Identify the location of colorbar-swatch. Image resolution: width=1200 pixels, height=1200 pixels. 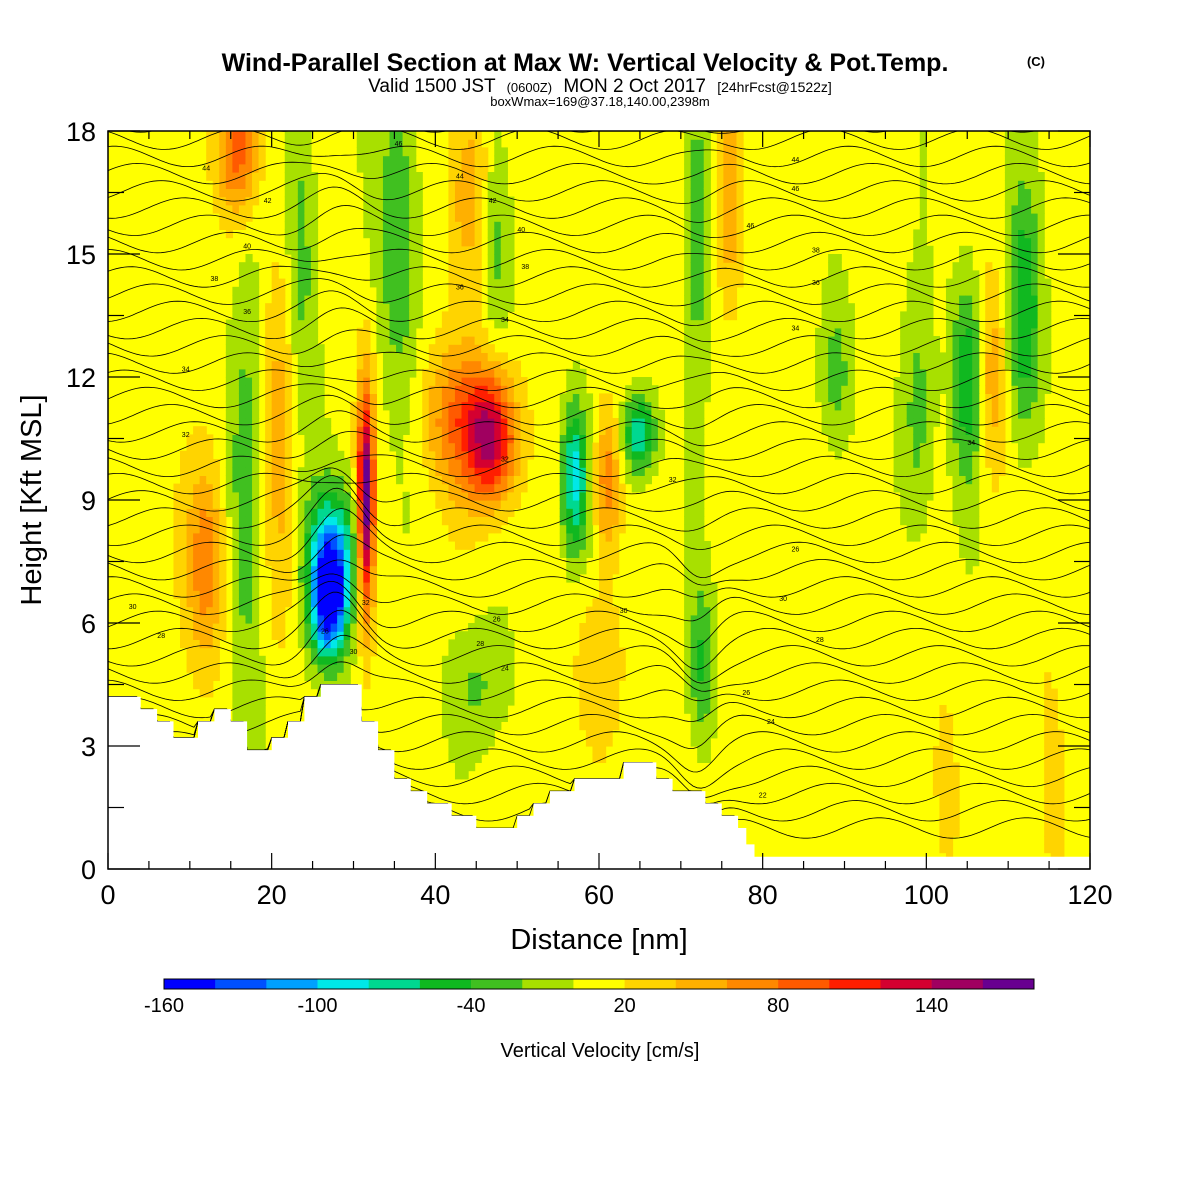
(906, 984).